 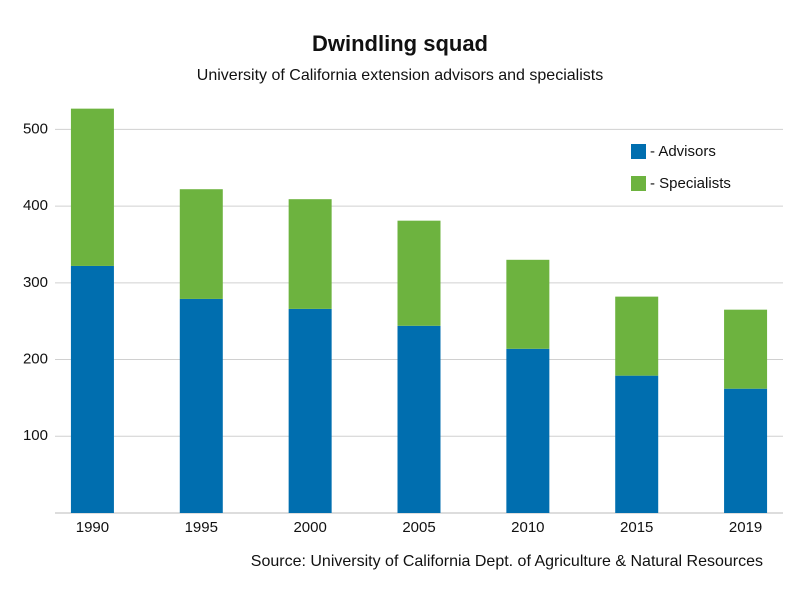 I want to click on x-tick-label: 1990, so click(x=92, y=527).